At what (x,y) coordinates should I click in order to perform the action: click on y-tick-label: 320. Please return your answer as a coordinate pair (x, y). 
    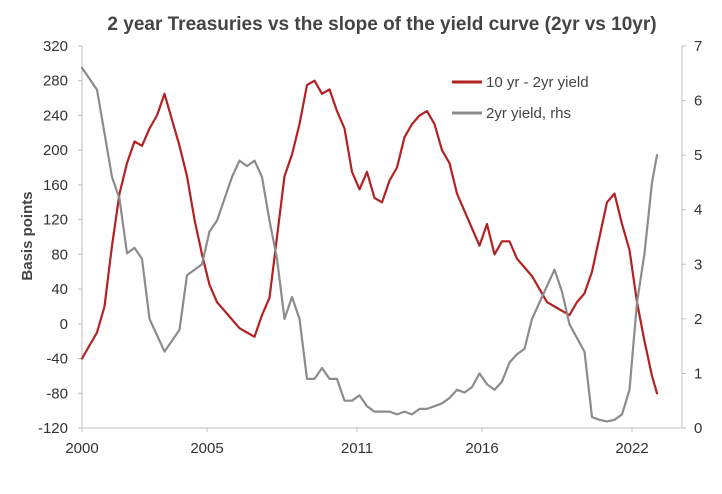
    Looking at the image, I should click on (55, 46).